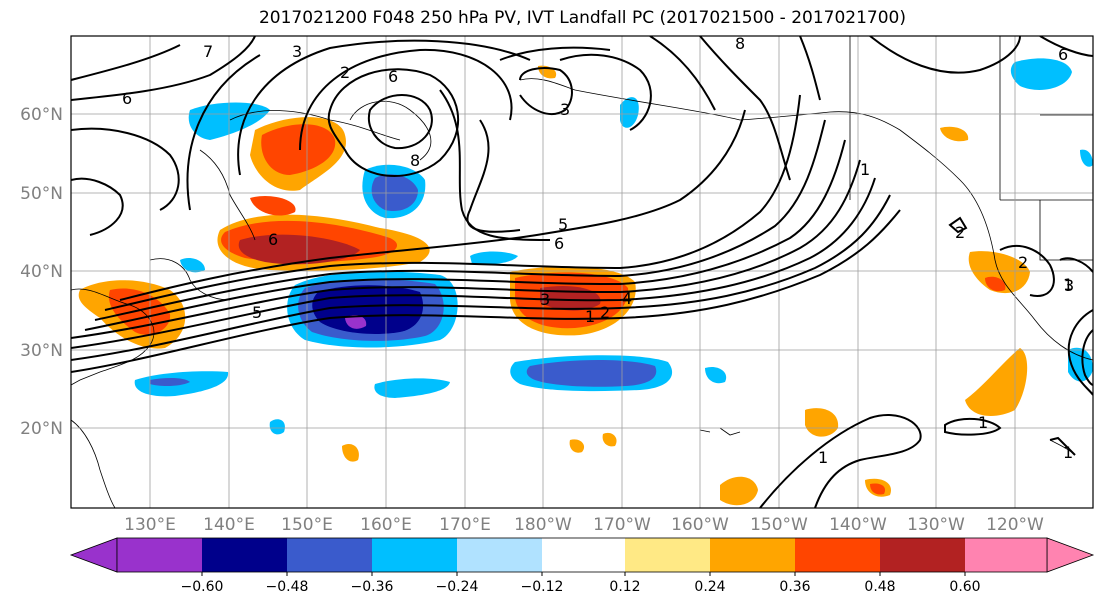 The image size is (1105, 601). Describe the element at coordinates (624, 587) in the screenshot. I see `colorbar-tick-label: 0.12` at that location.